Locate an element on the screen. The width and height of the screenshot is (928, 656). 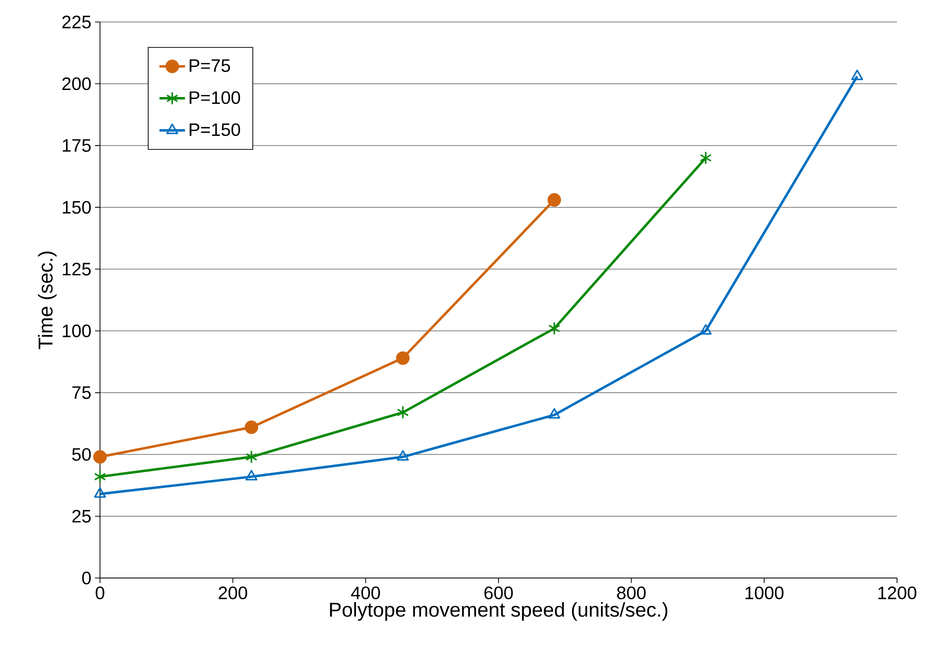
legend-label: P=75 is located at coordinates (210, 65).